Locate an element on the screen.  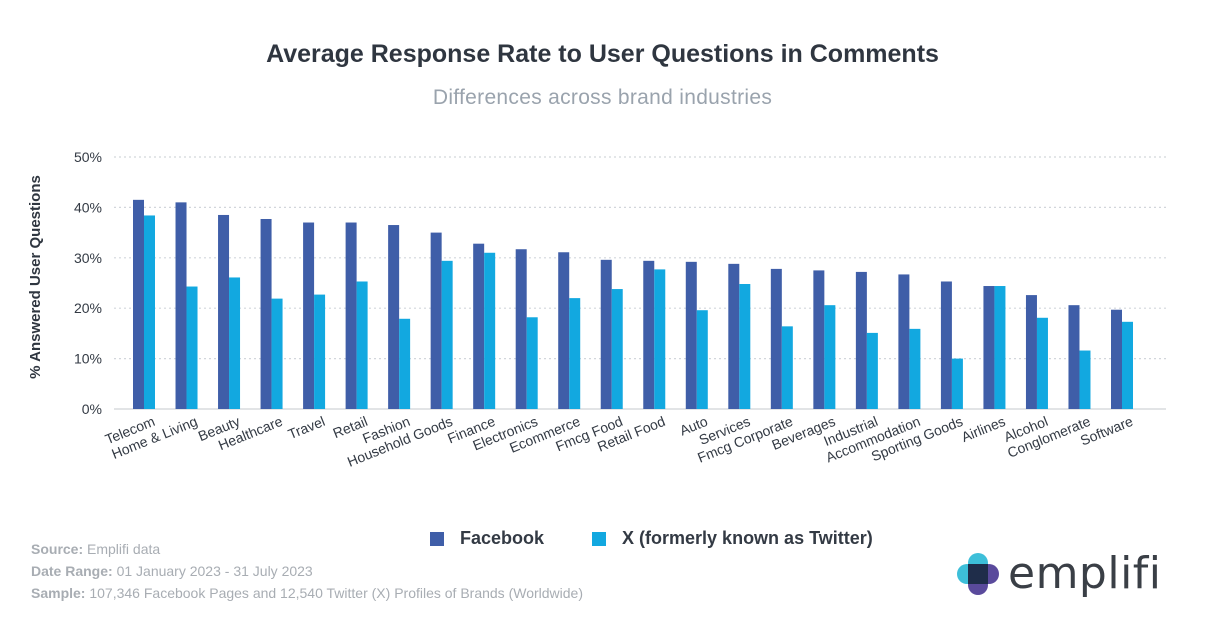
legend-label-facebook: Facebook is located at coordinates (502, 538).